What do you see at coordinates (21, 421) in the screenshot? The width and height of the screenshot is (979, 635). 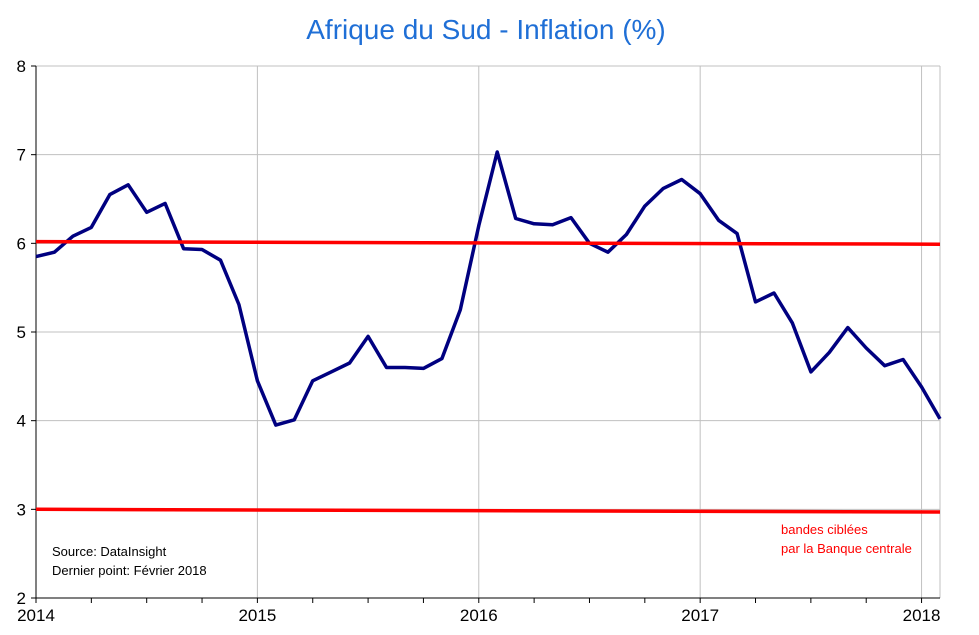 I see `y-tick-label: 4` at bounding box center [21, 421].